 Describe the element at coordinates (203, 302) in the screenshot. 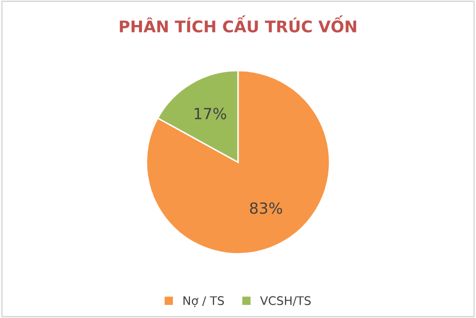

I see `legend-label: Nợ / TS` at that location.